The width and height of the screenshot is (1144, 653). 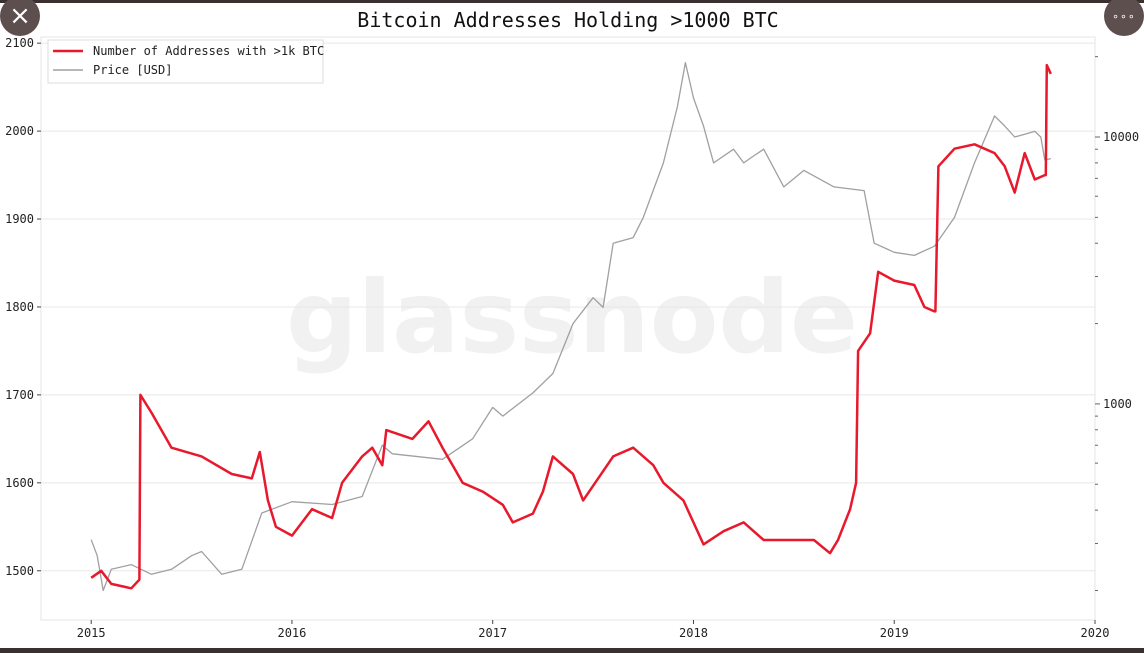 What do you see at coordinates (572, 650) in the screenshot?
I see `bottom-bar` at bounding box center [572, 650].